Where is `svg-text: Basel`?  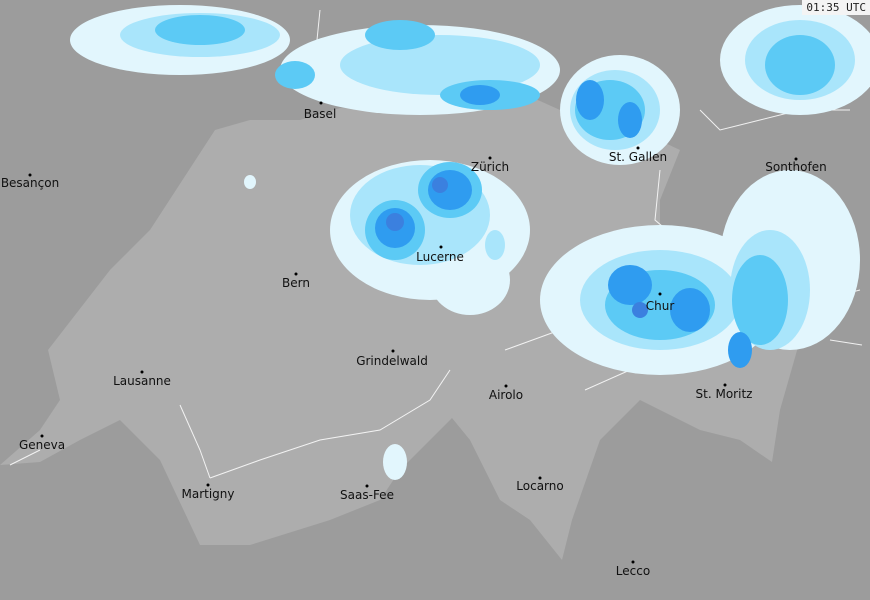
svg-text: Basel is located at coordinates (320, 114).